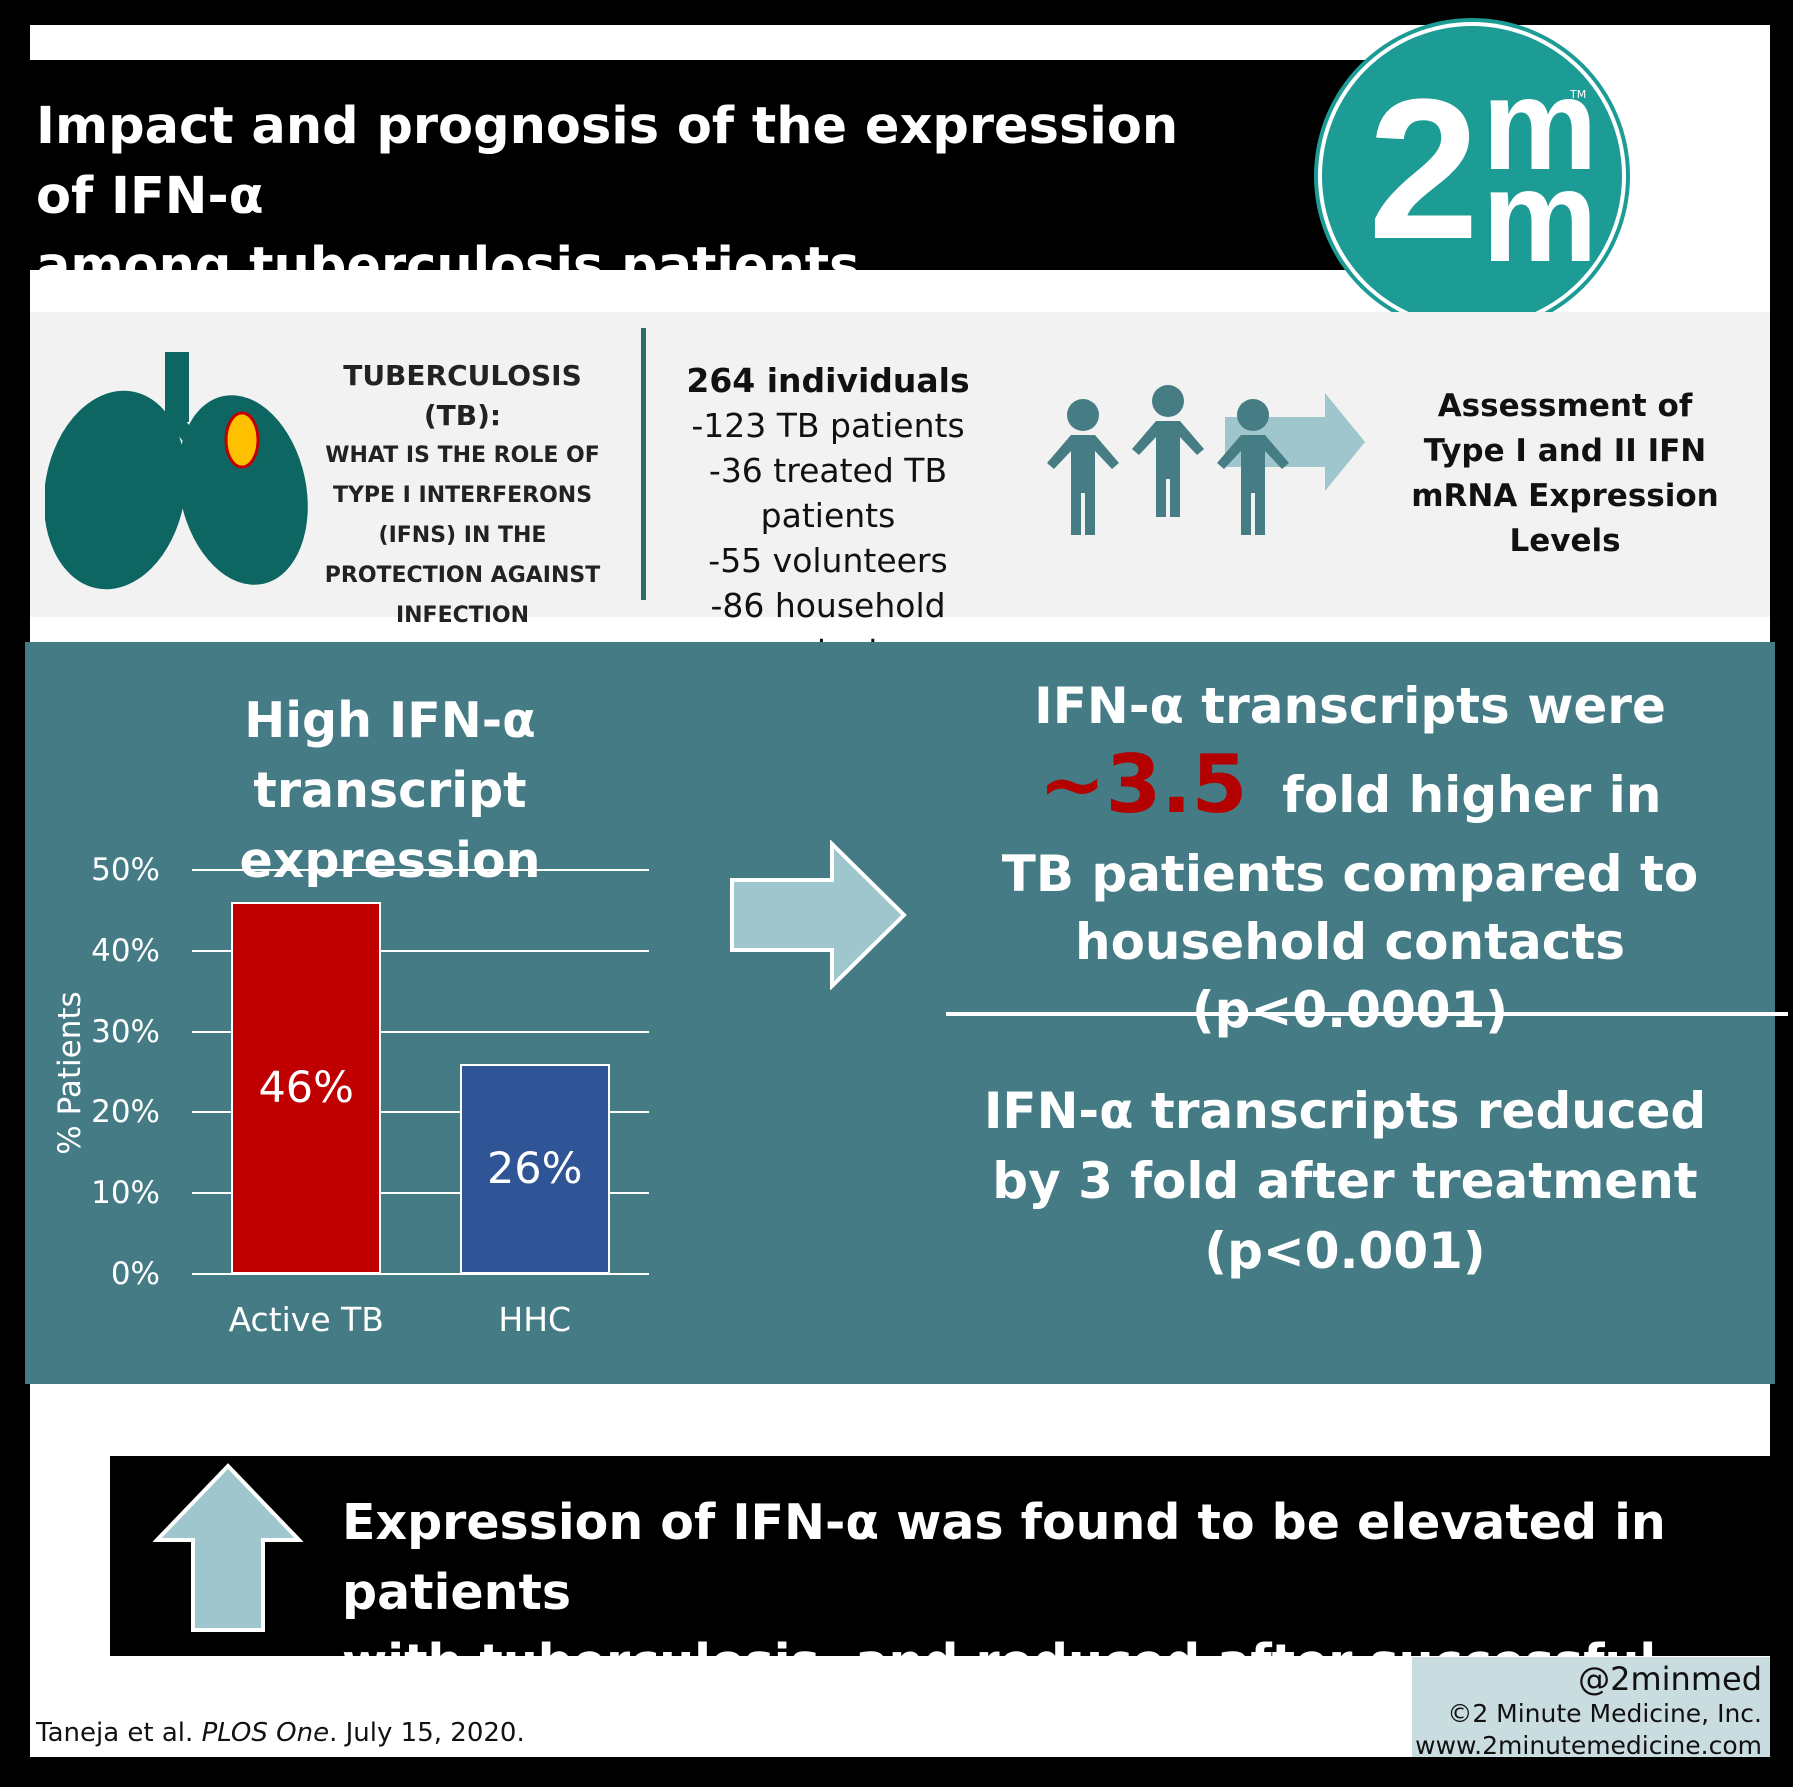 Image resolution: width=1793 pixels, height=1787 pixels. I want to click on brand-logo: 2 m m TM, so click(1472, 176).